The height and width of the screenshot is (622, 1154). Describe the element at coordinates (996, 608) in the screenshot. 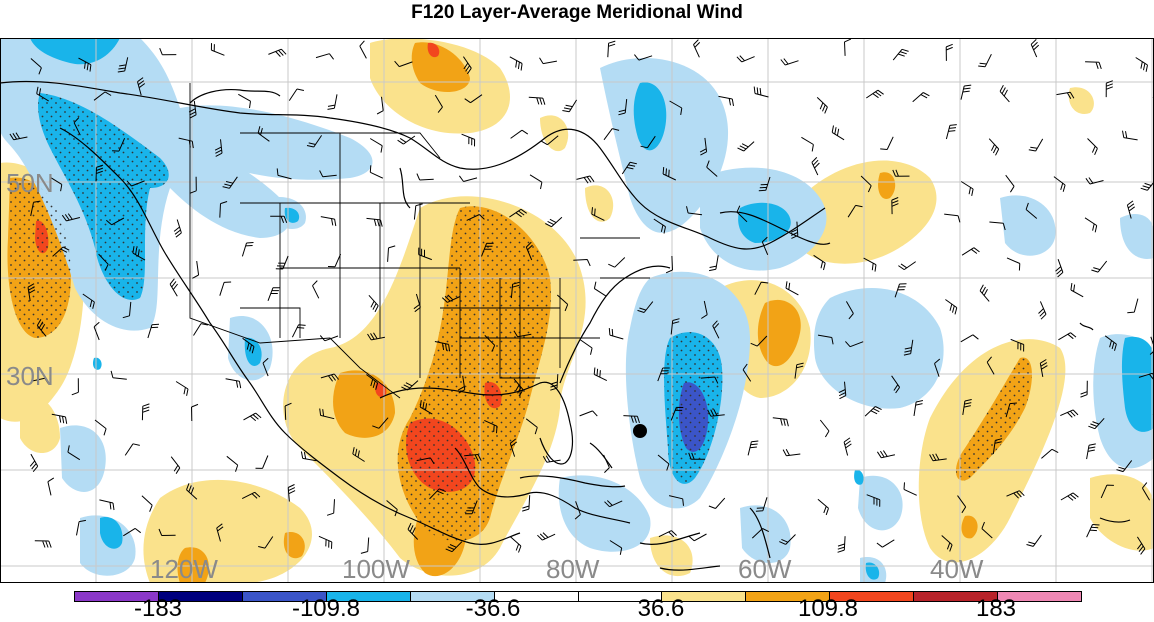

I see `colorbar-label-6: 183` at that location.